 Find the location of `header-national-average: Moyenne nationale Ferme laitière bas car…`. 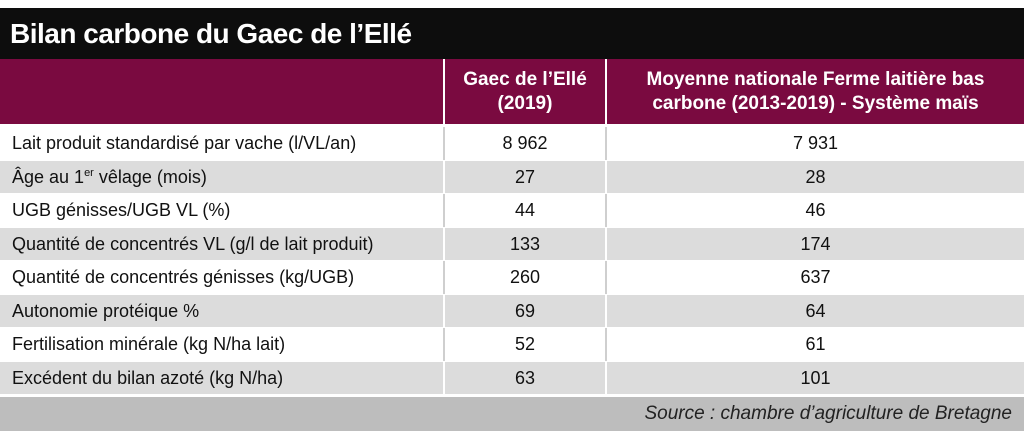

header-national-average: Moyenne nationale Ferme laitière bas car… is located at coordinates (815, 91).